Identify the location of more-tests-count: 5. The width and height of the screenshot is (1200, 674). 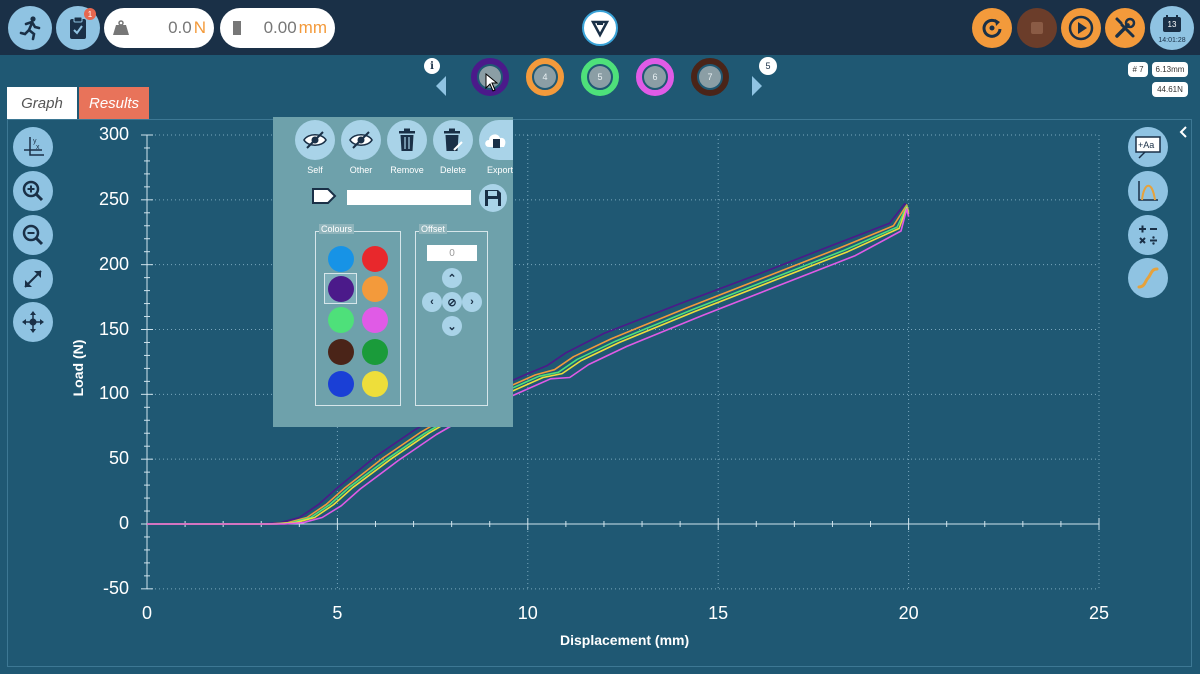
(768, 66).